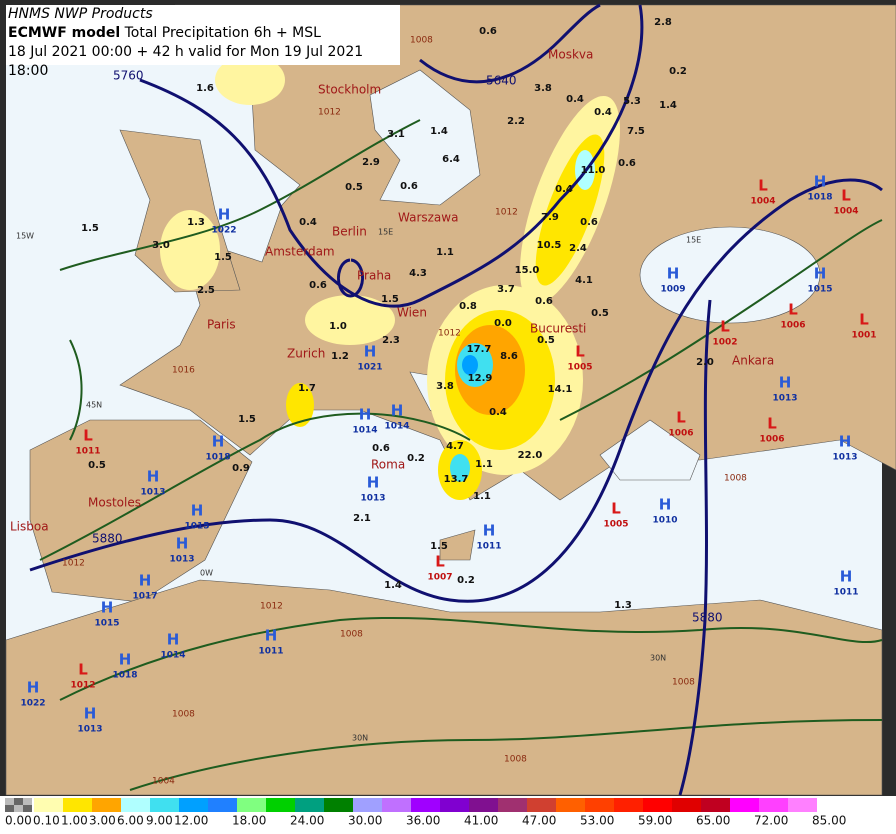  Describe the element at coordinates (18, 821) in the screenshot. I see `colorbar-label: 0.00` at that location.